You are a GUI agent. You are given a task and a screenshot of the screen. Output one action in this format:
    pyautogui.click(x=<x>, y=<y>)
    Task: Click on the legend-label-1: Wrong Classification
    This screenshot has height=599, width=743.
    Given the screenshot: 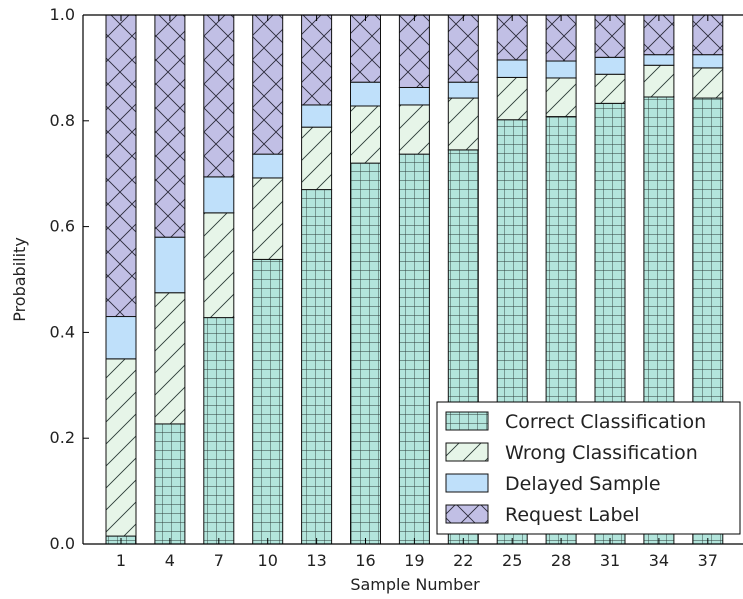 What is the action you would take?
    pyautogui.click(x=601, y=453)
    